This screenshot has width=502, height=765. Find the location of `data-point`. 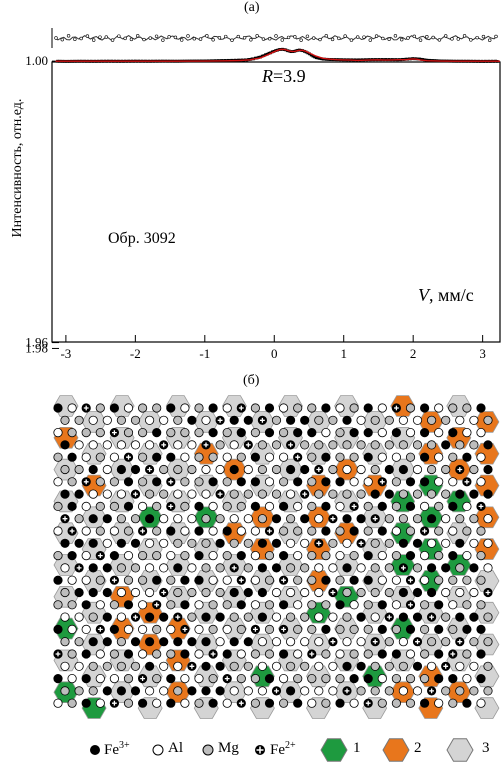

data-point is located at coordinates (265, 55).